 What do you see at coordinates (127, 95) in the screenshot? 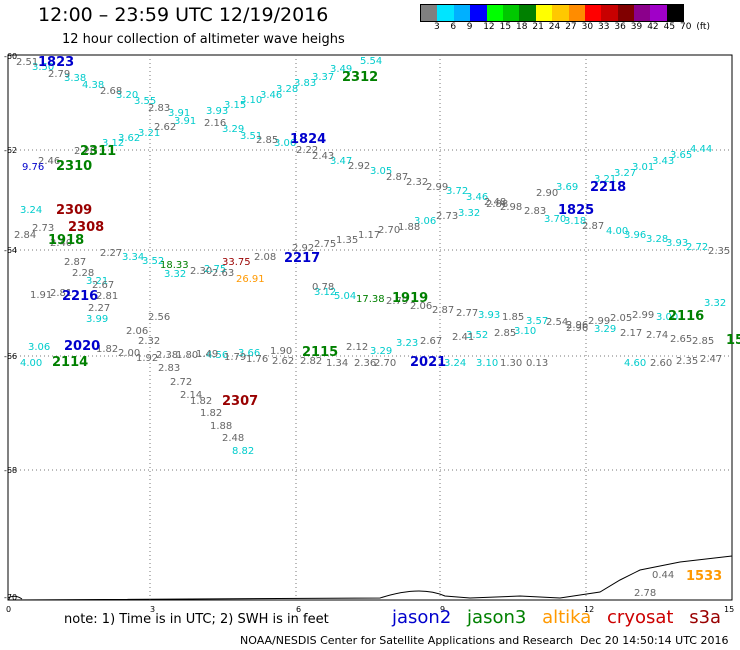
I see `swh-label: 3.20` at bounding box center [127, 95].